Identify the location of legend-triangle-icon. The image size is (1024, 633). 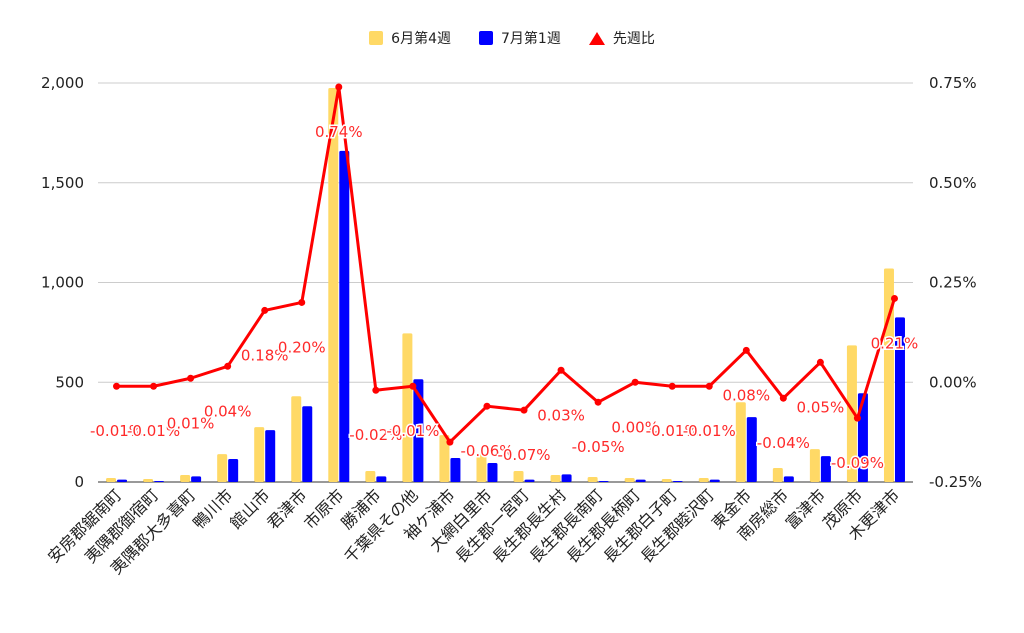
(596, 38).